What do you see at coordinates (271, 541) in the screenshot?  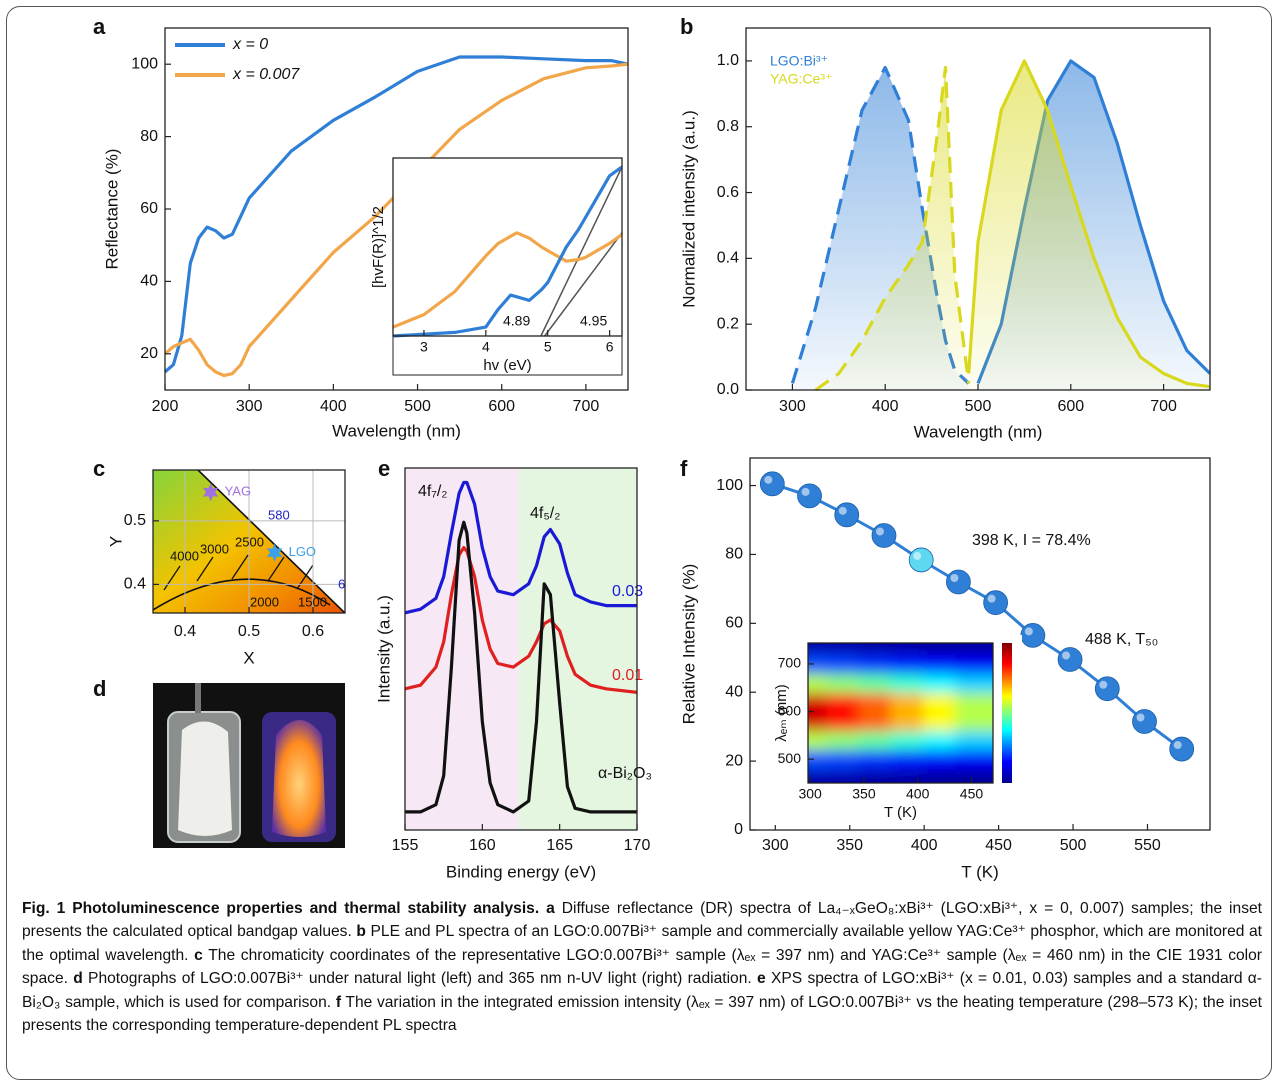 I see `spectral-locus` at bounding box center [271, 541].